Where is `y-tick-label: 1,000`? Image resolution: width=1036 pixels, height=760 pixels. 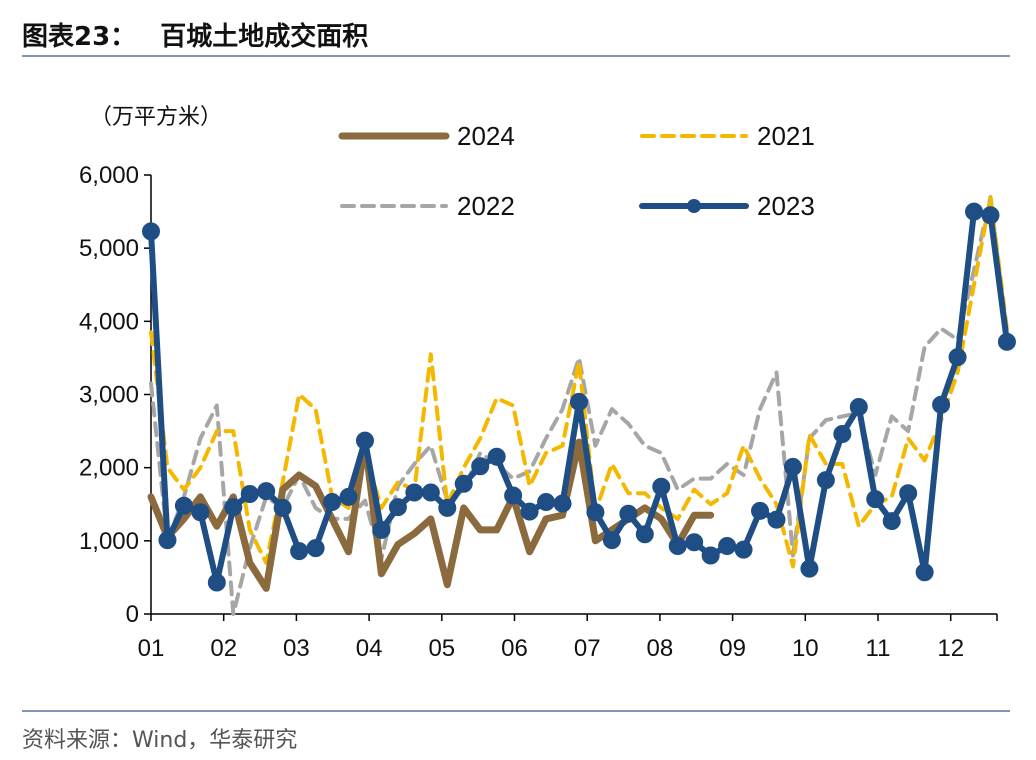
y-tick-label: 1,000 is located at coordinates (109, 541).